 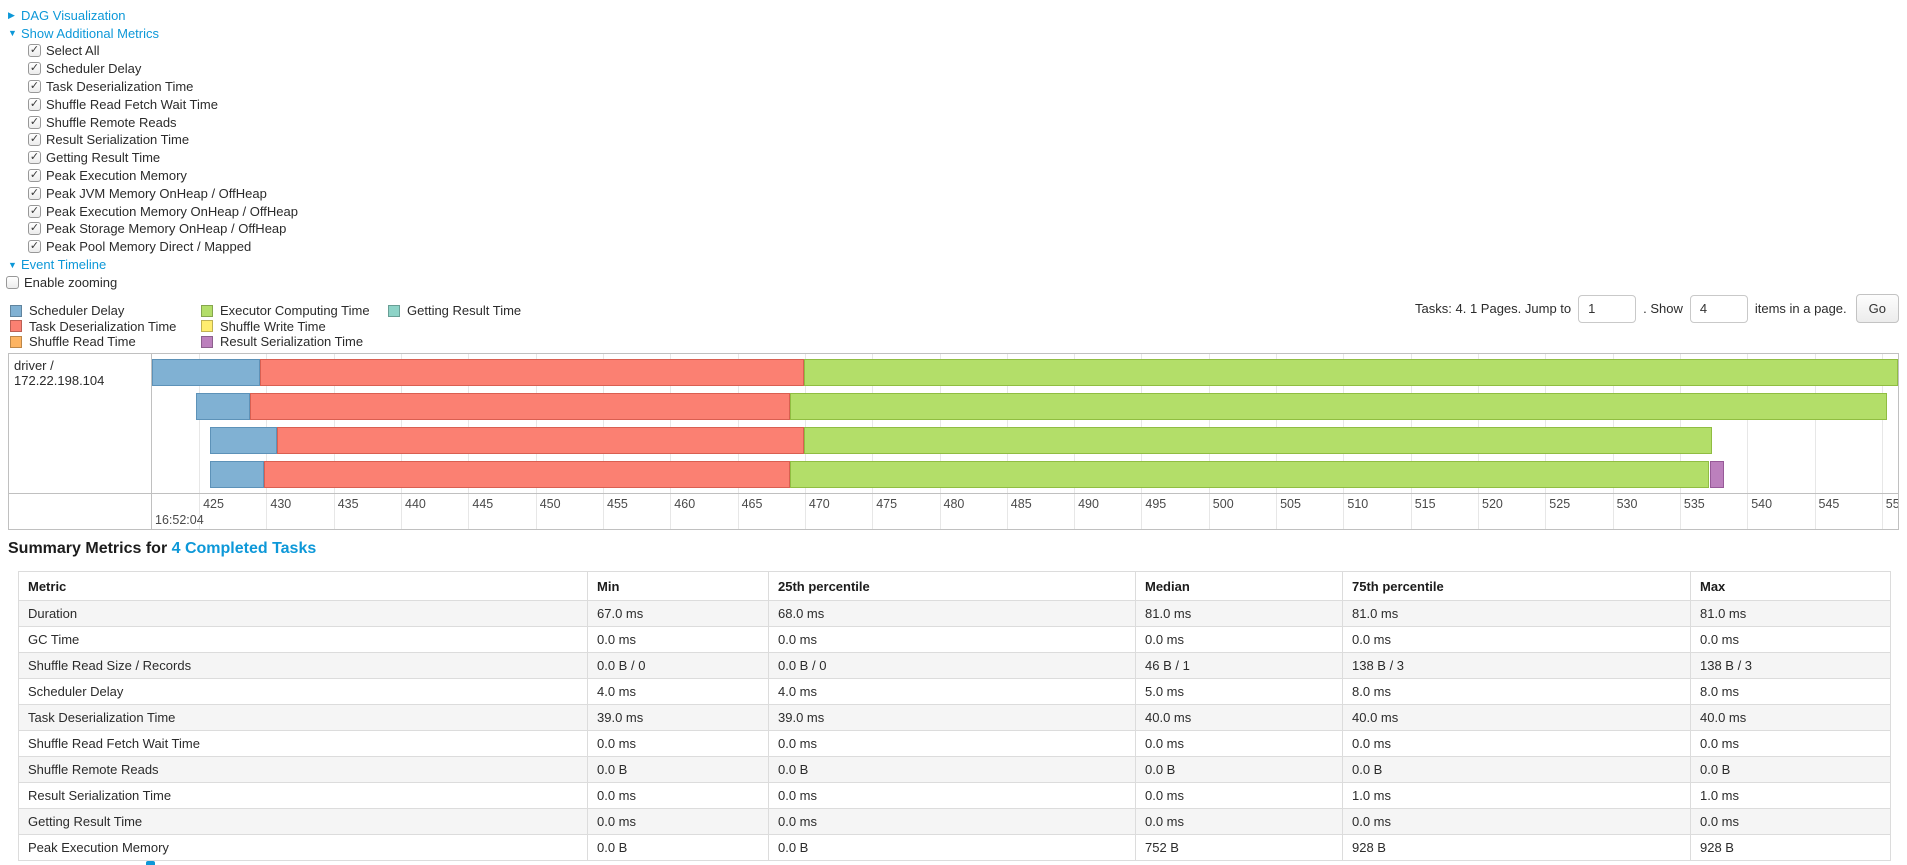 What do you see at coordinates (153, 15) in the screenshot?
I see `dag-visualization-toggle: ▶ DAG Visualization` at bounding box center [153, 15].